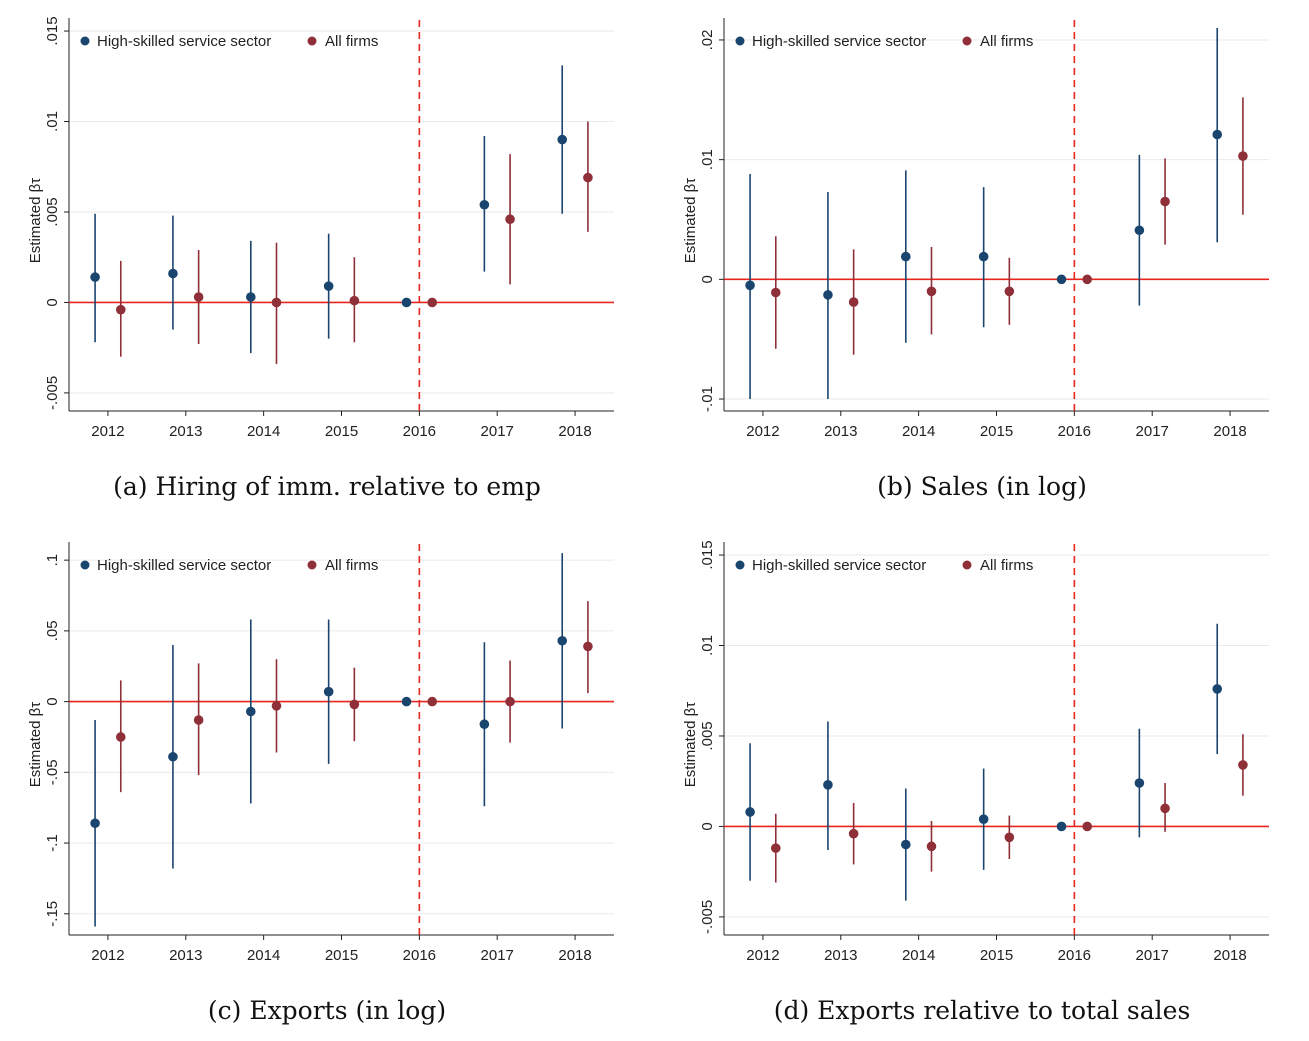 This screenshot has width=1309, height=1041. I want to click on caption-c: (c) Exports (in log), so click(327, 1010).